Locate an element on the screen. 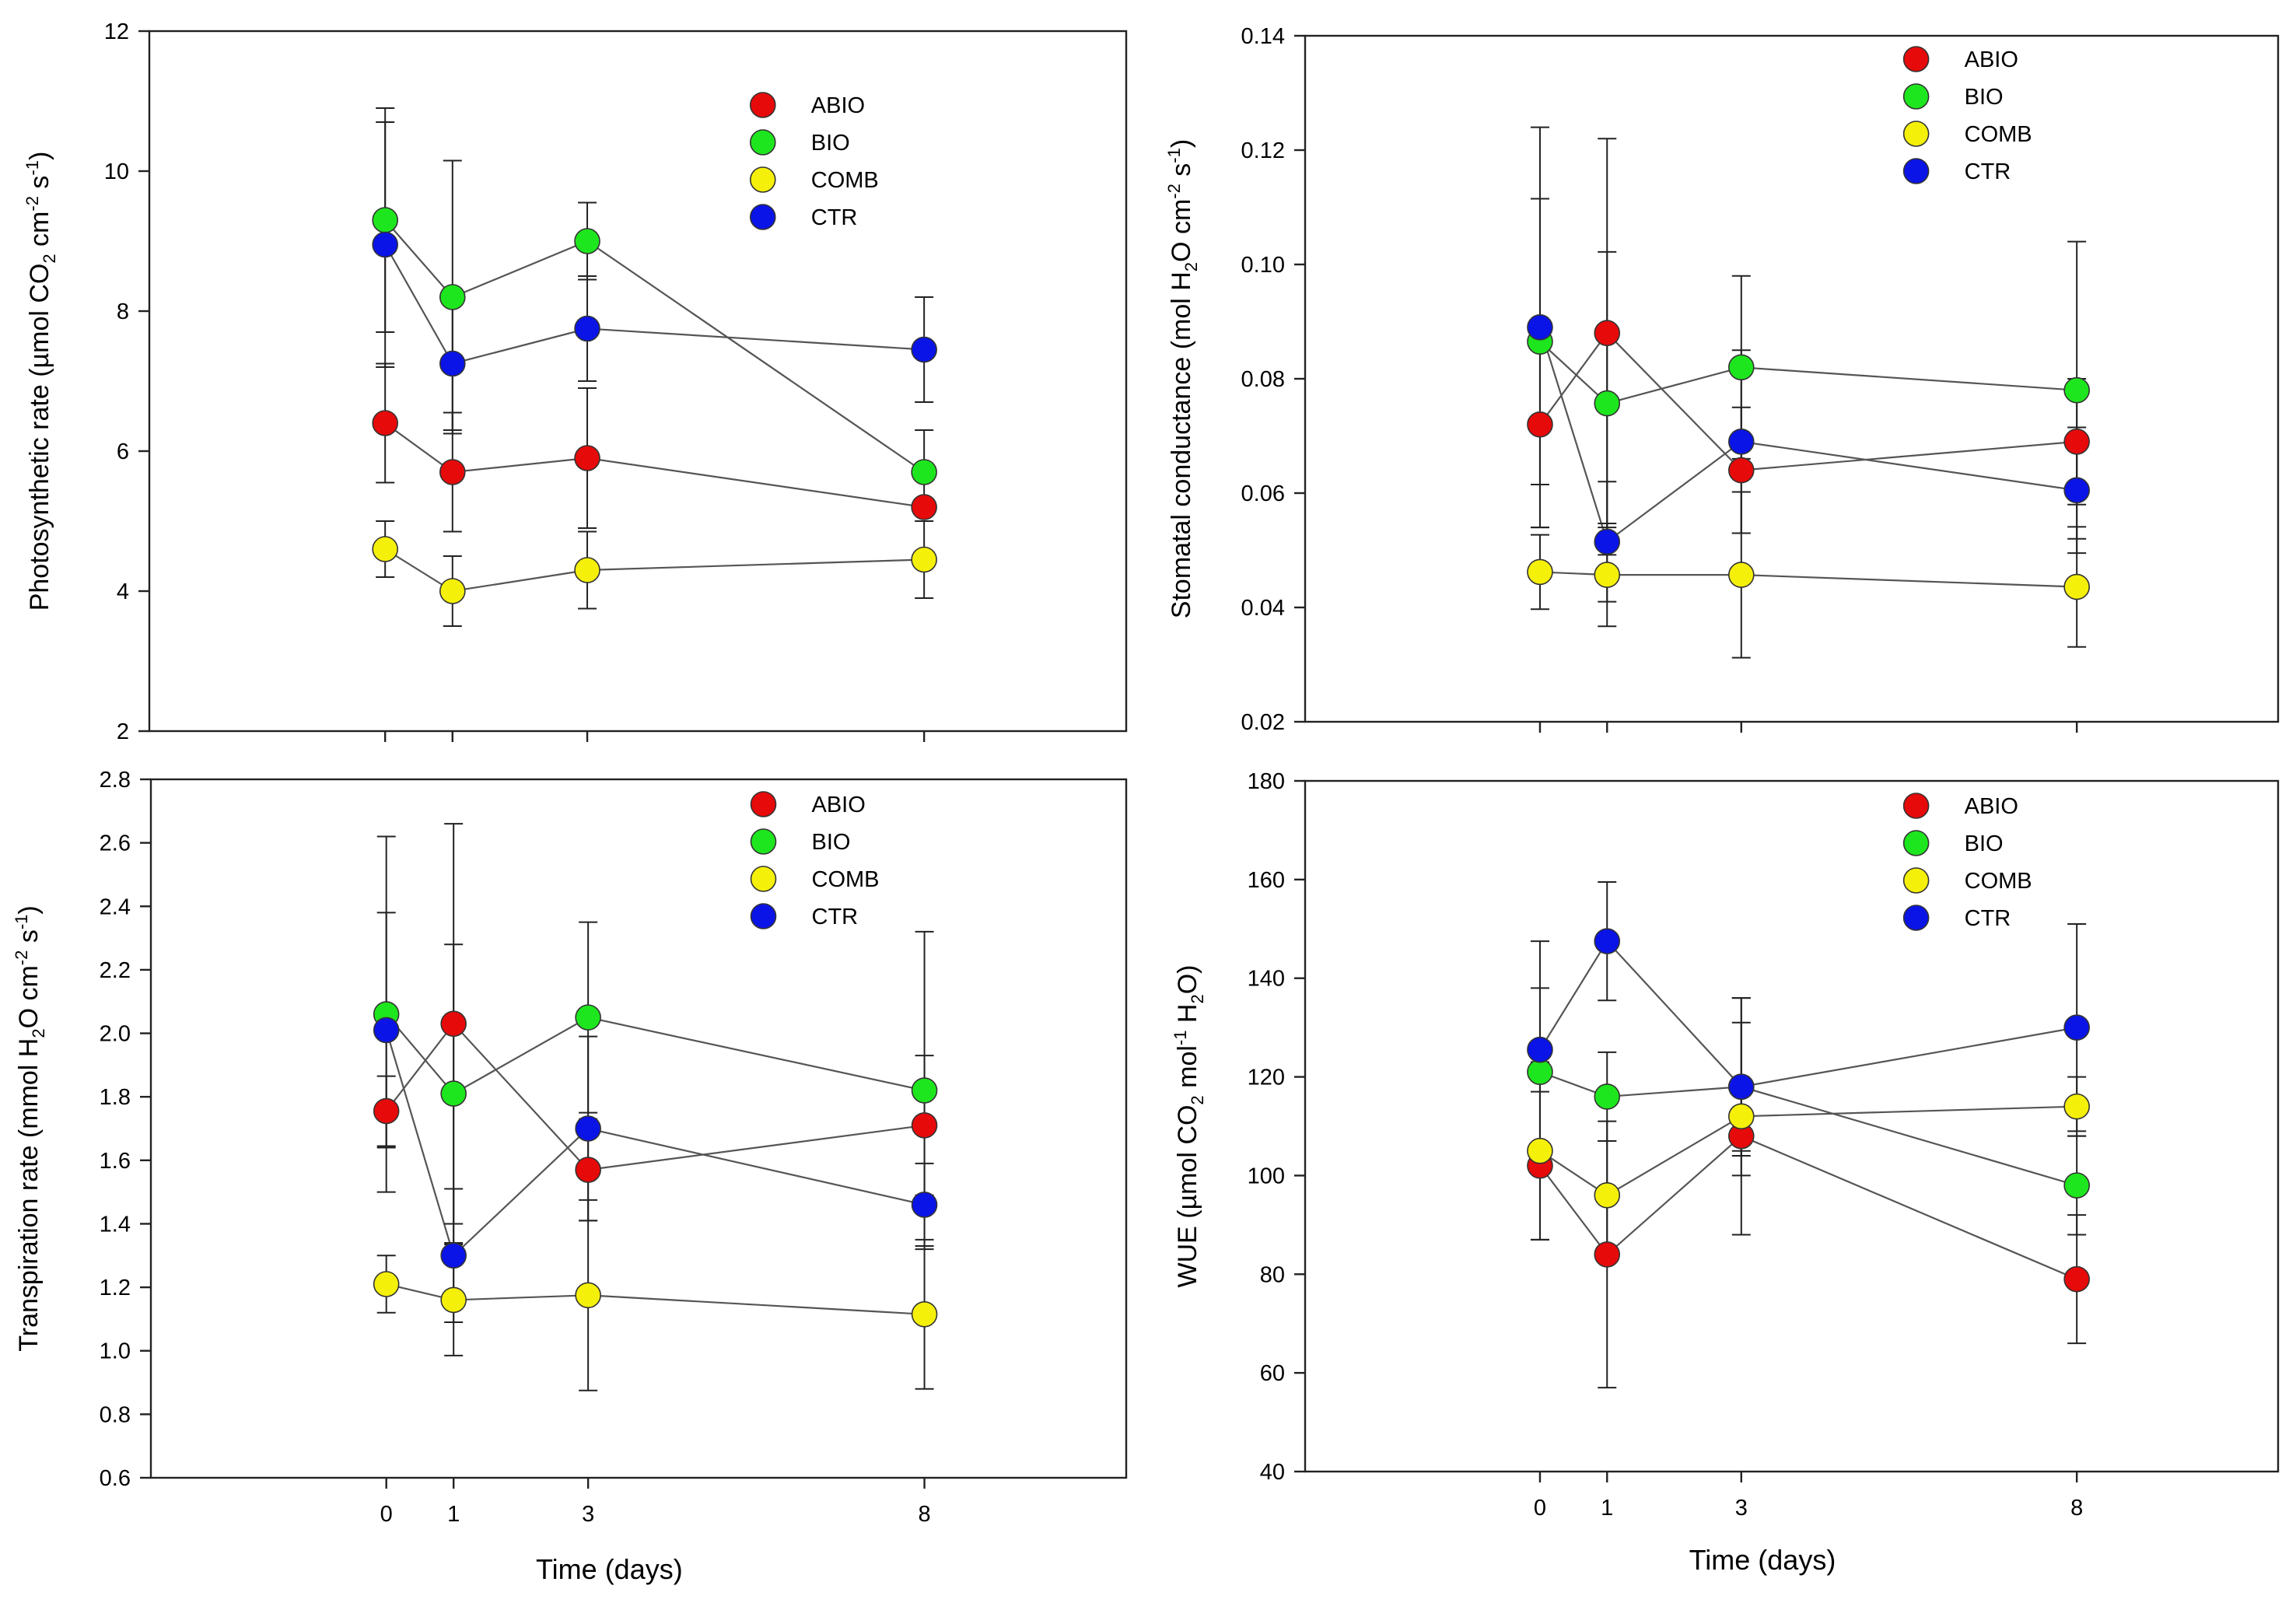  y-axis-label: Transpiration rate (mmol H2O cm-2 s-1) is located at coordinates (30, 1128).